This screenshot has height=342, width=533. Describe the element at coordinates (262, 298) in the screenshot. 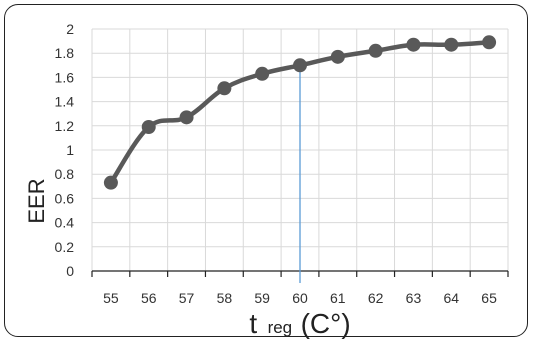

I see `x-tick-label: 59` at that location.